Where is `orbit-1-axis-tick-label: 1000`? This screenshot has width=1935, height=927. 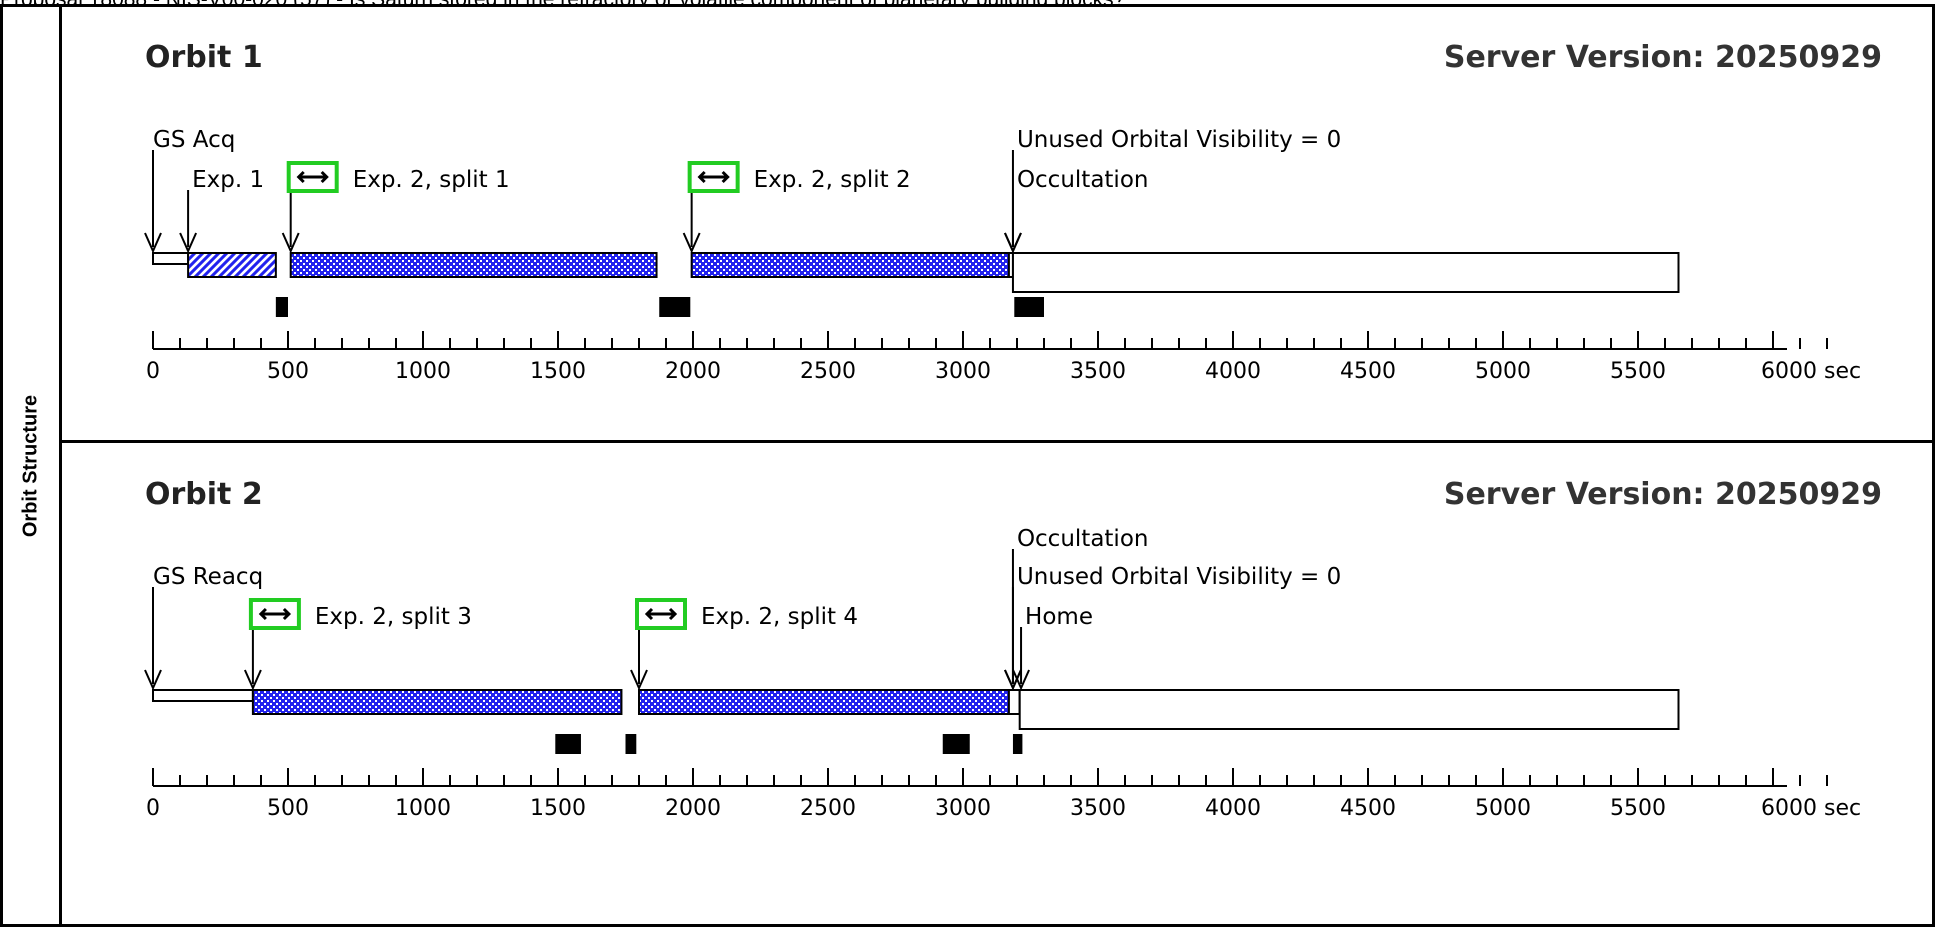 orbit-1-axis-tick-label: 1000 is located at coordinates (423, 371).